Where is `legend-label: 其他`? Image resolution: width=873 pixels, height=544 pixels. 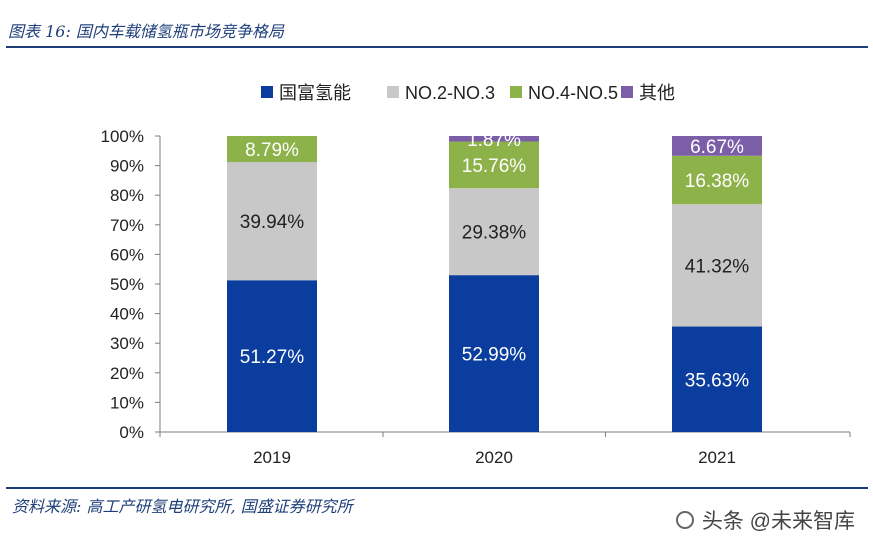
legend-label: 其他 is located at coordinates (657, 93).